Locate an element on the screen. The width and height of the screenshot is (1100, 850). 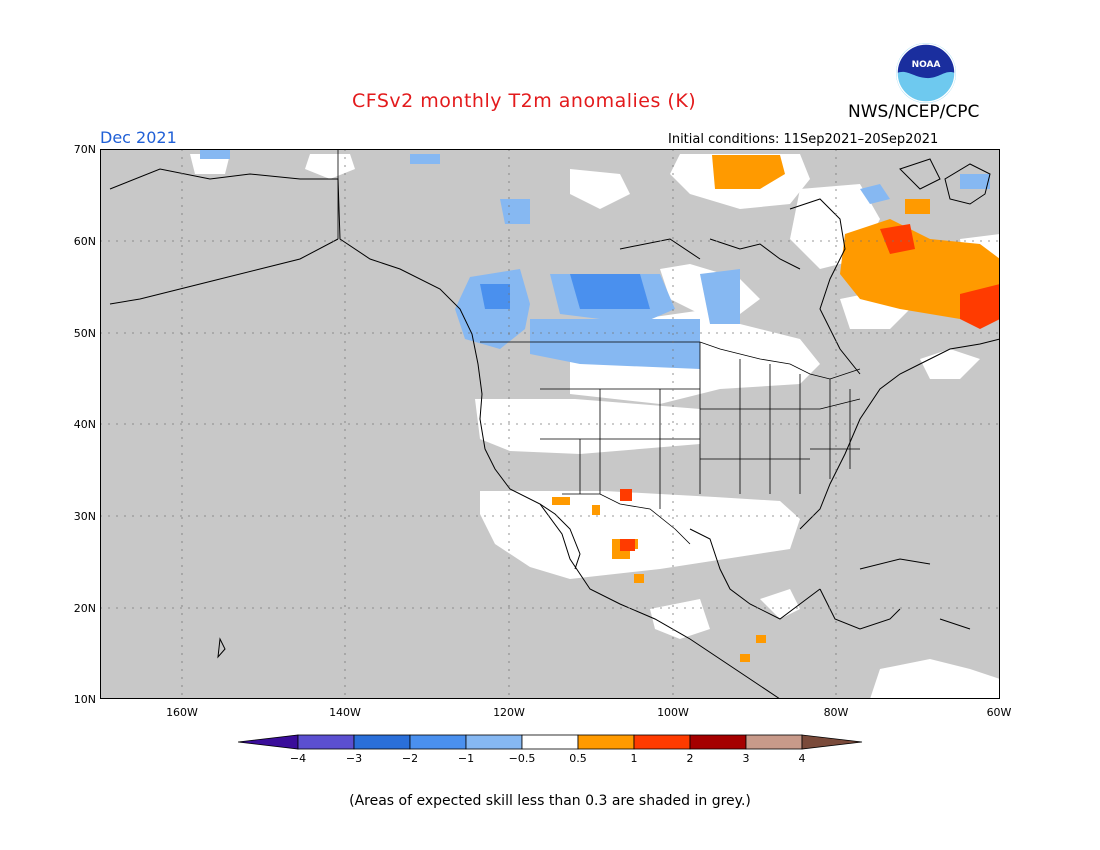
colorbar-label: 2 is located at coordinates (690, 758).